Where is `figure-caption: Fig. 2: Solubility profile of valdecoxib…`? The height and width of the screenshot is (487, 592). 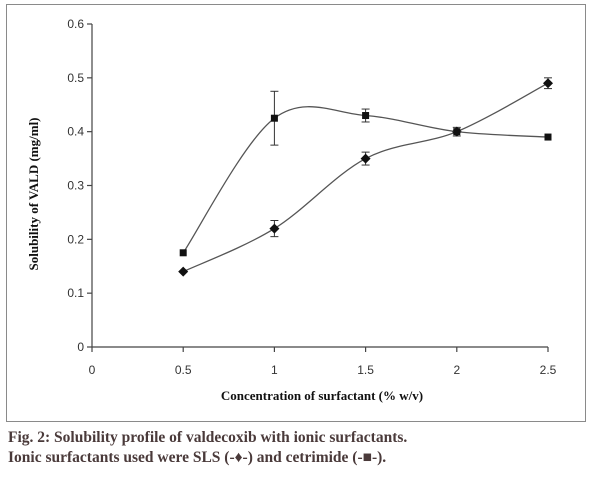
figure-caption: Fig. 2: Solubility profile of valdecoxib… is located at coordinates (298, 448).